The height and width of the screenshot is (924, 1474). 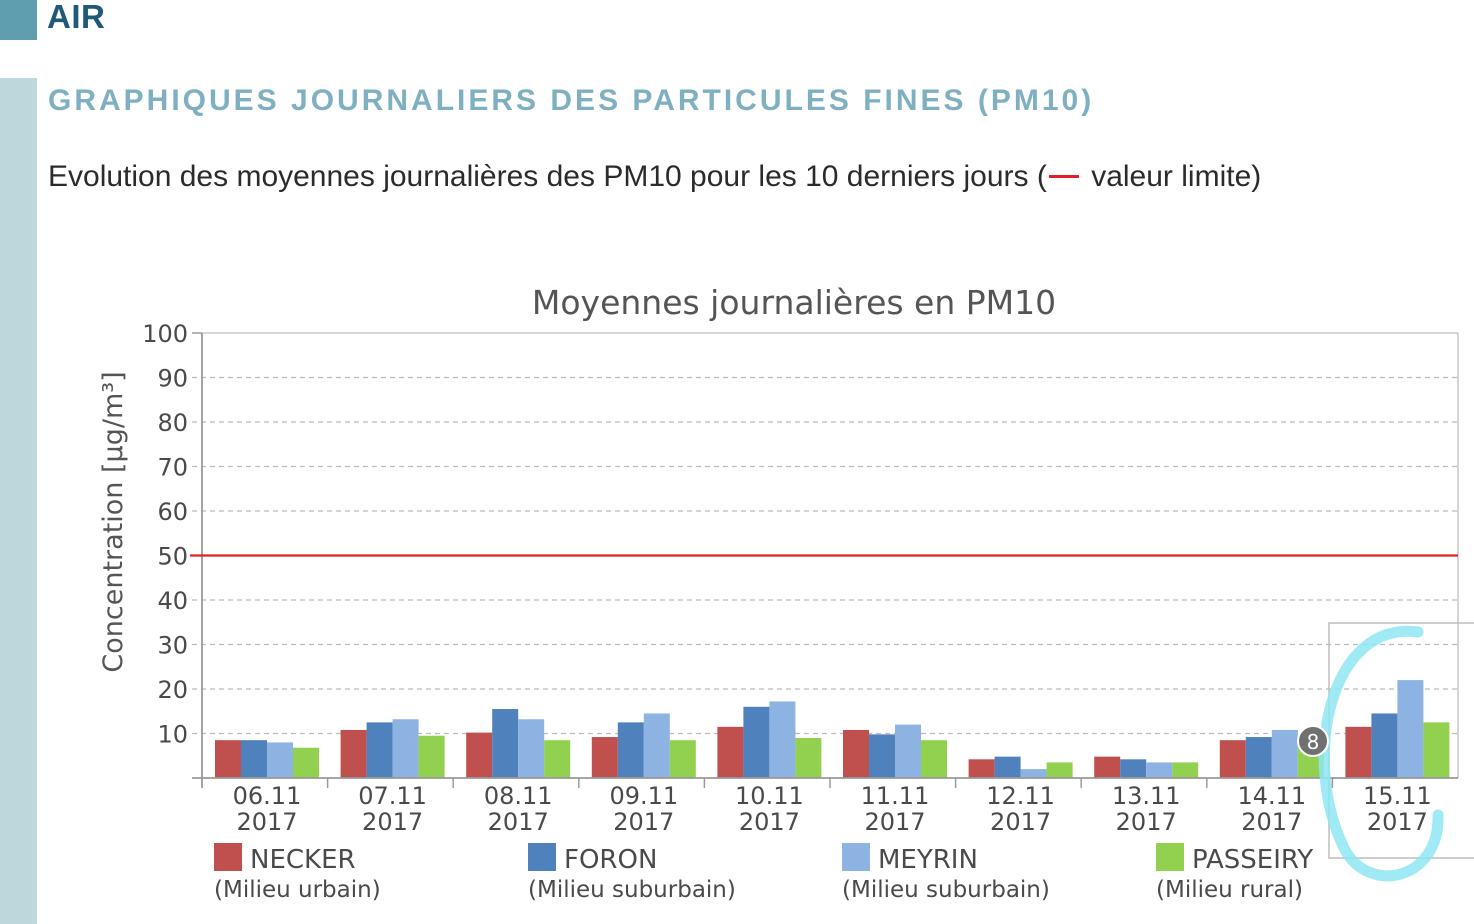 What do you see at coordinates (730, 752) in the screenshot?
I see `bar-necker-10.11` at bounding box center [730, 752].